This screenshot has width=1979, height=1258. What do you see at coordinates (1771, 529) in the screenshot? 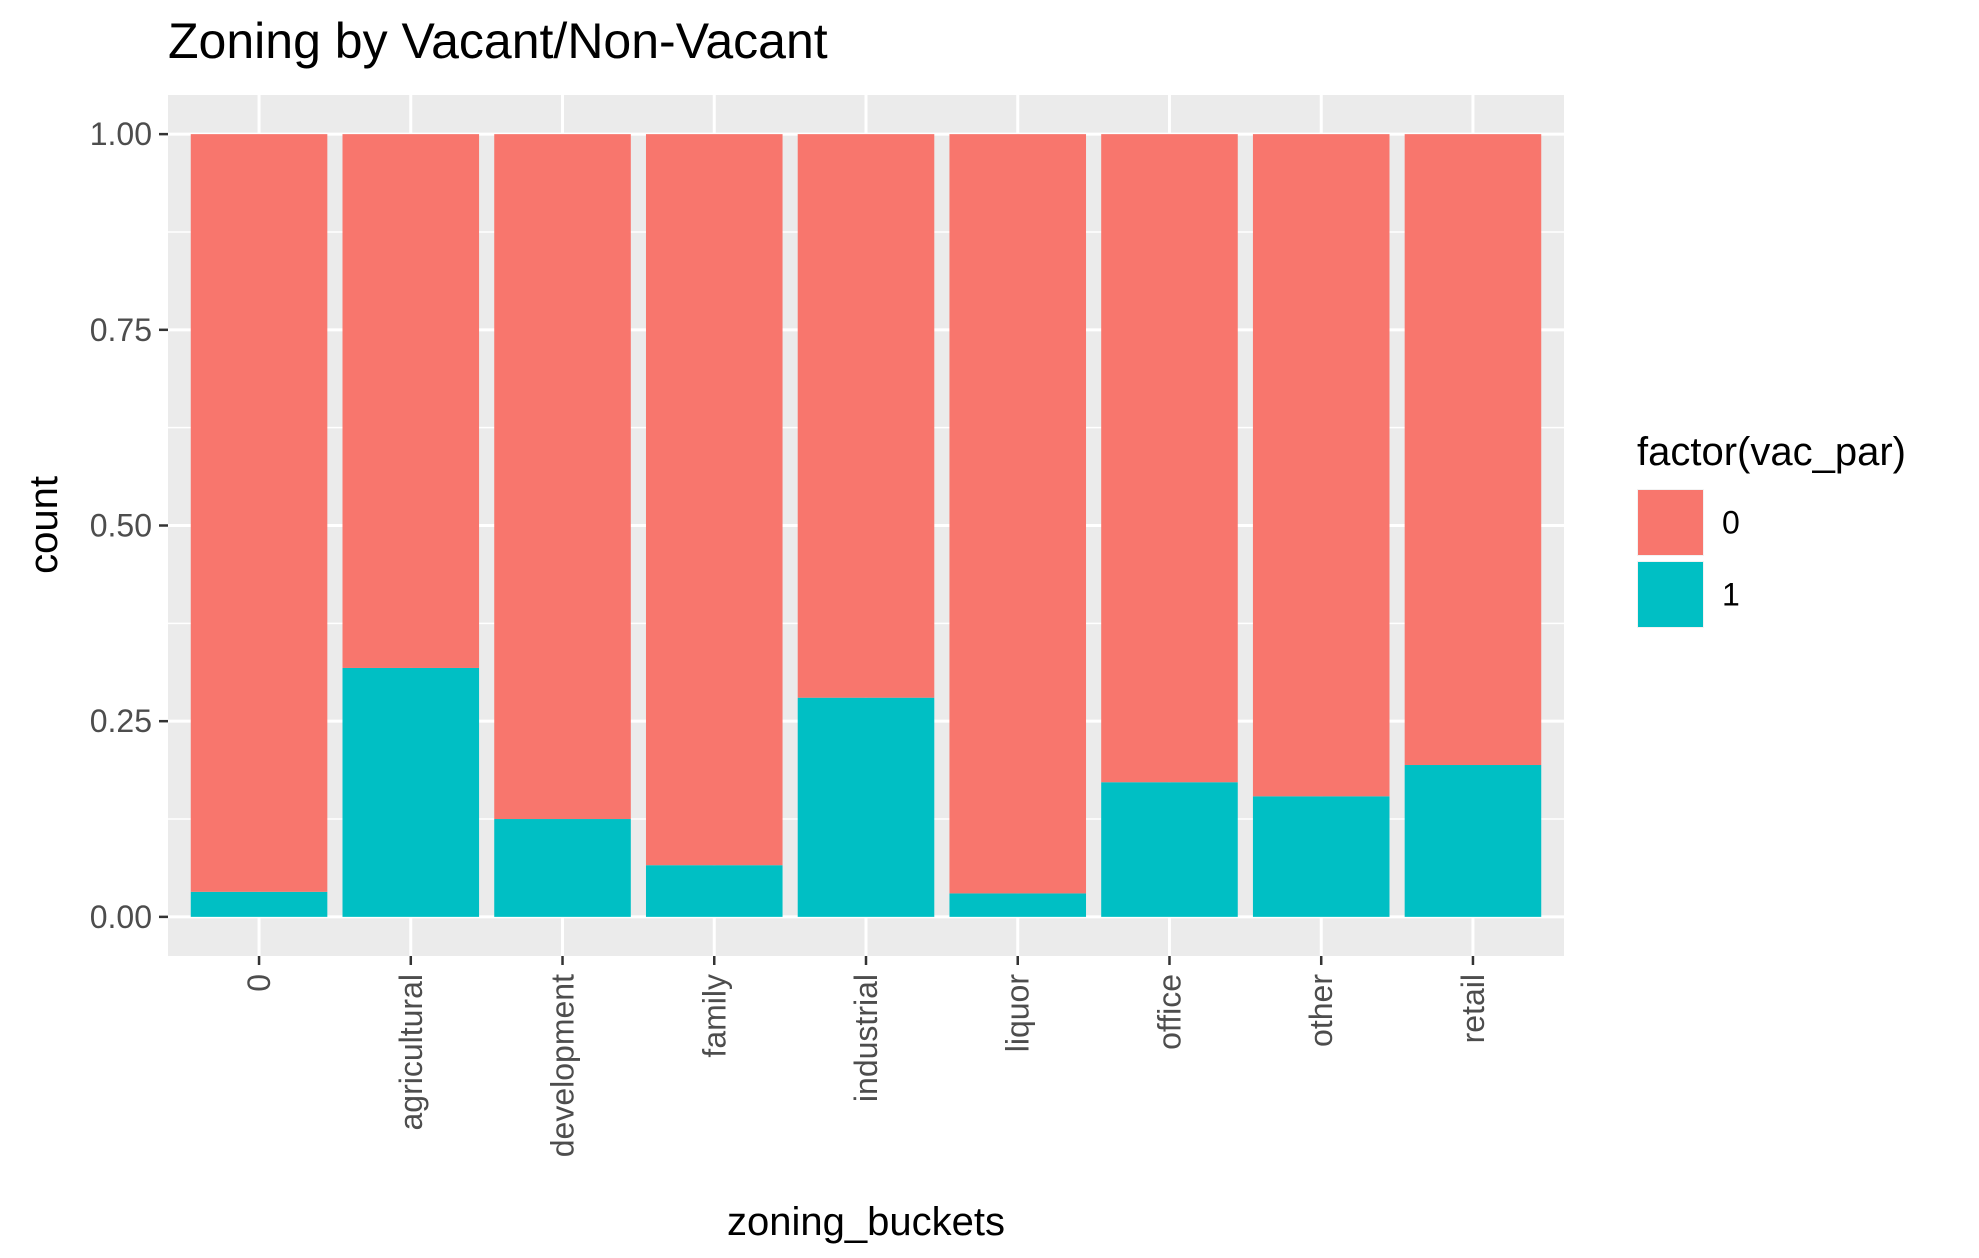
I see `legend: factor(vac_par) 0 1` at bounding box center [1771, 529].